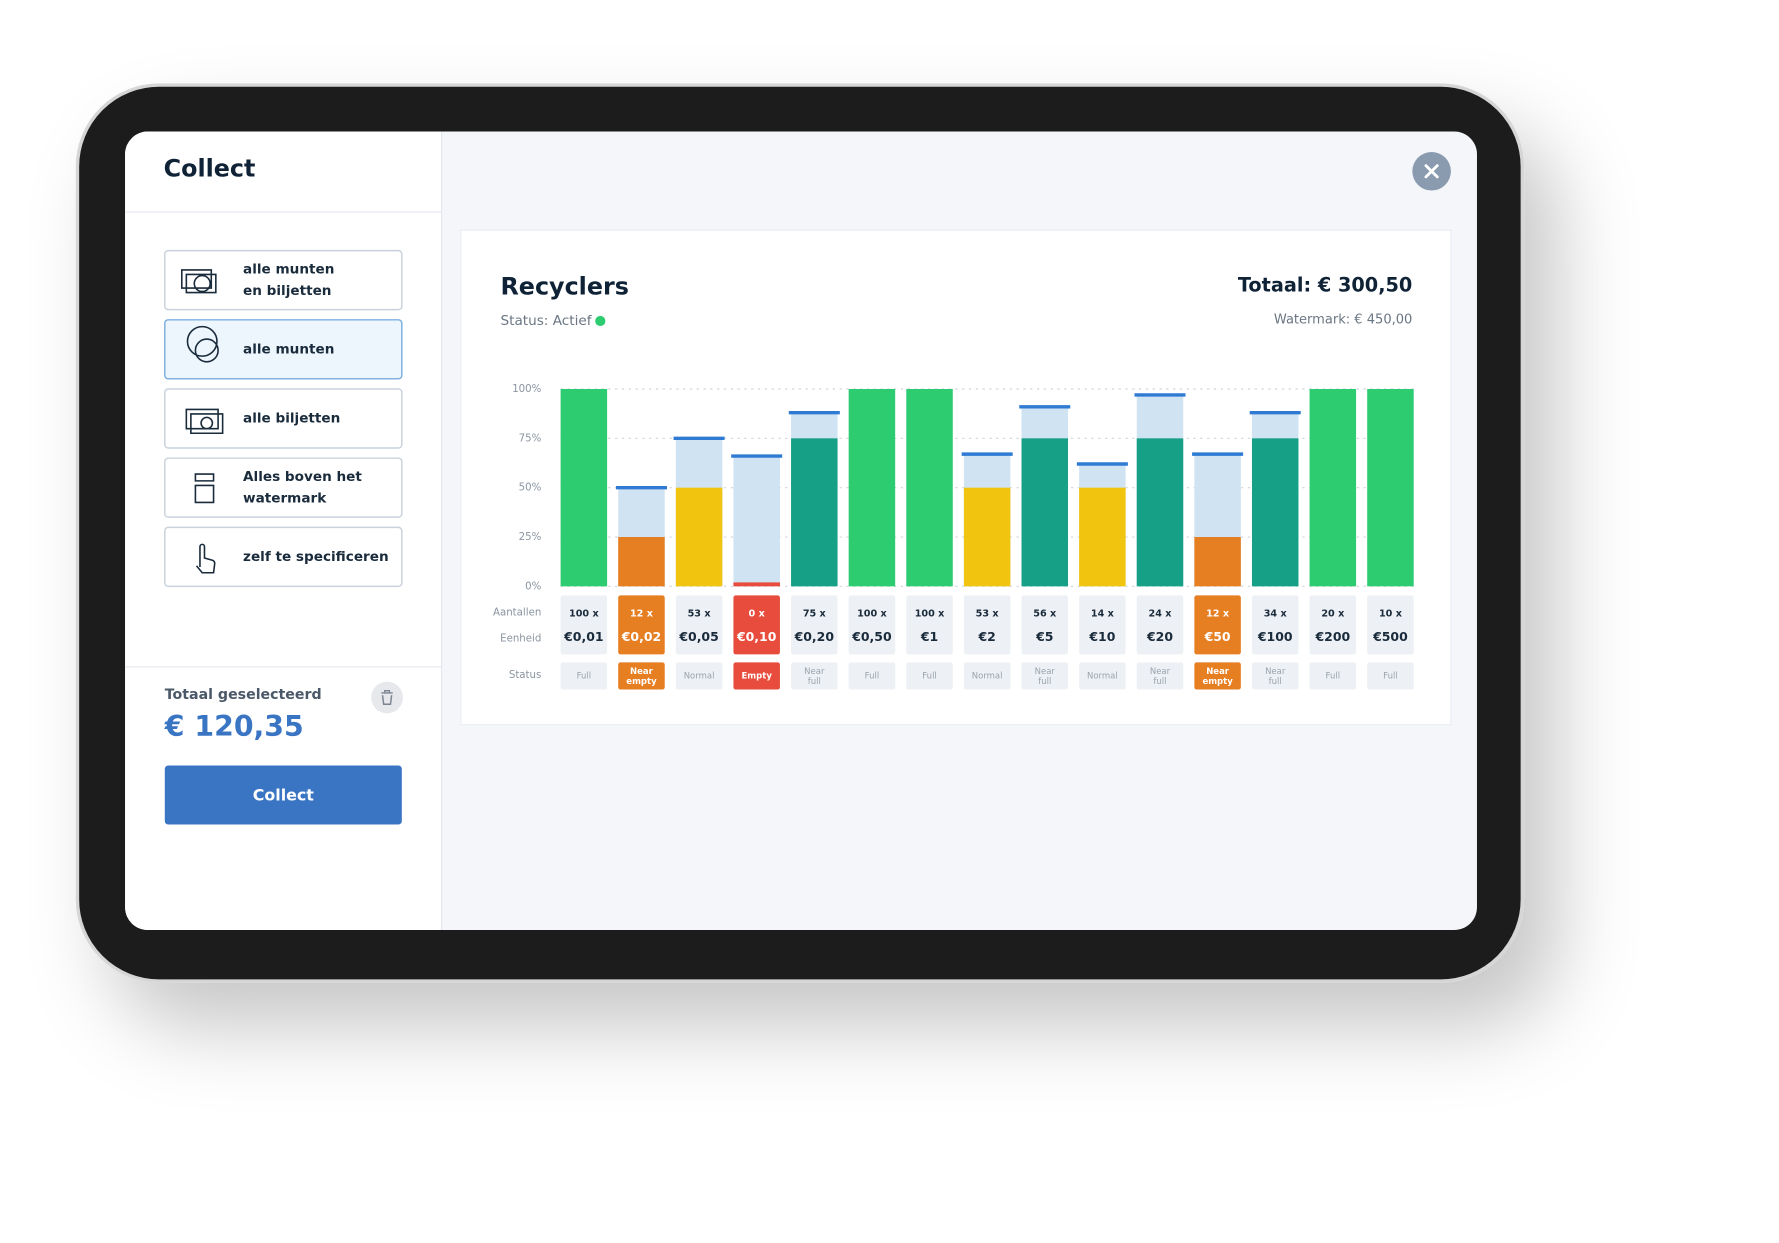 Image resolution: width=1779 pixels, height=1243 pixels. I want to click on watermark-total: Watermark: € 450,00, so click(1343, 319).